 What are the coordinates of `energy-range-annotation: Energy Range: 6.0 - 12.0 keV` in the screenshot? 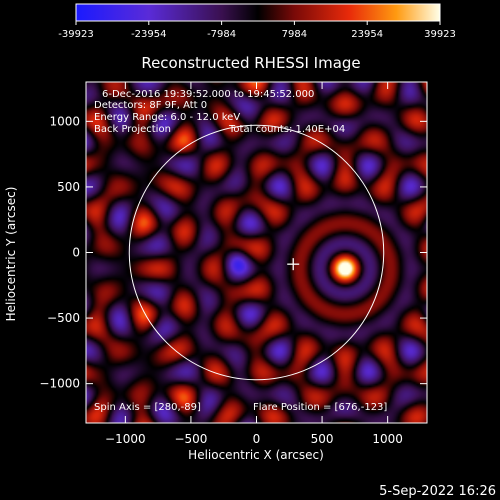 It's located at (167, 117).